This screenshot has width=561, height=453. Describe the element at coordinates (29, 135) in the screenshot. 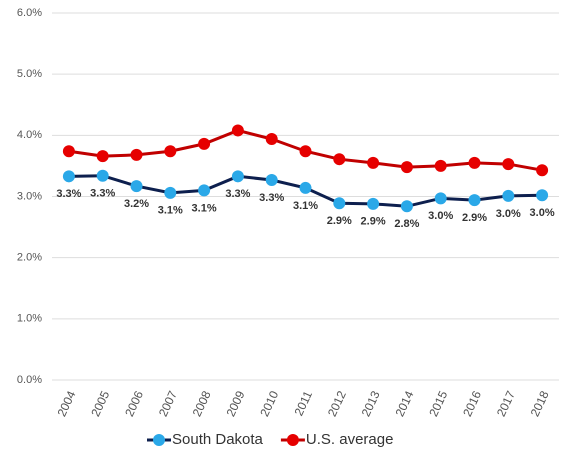

I see `y-tick-label: 4.0%` at that location.